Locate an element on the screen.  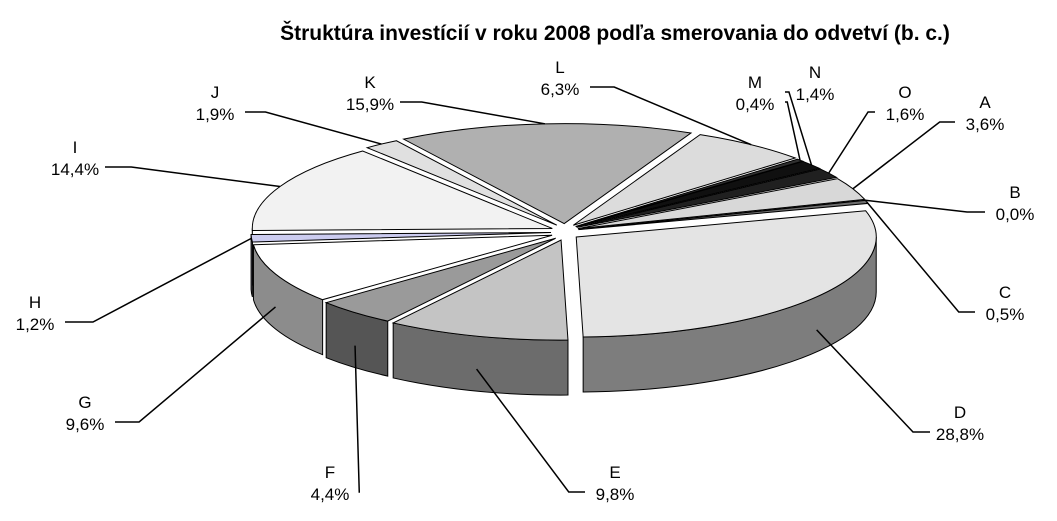
slice-label: B is located at coordinates (1014, 192).